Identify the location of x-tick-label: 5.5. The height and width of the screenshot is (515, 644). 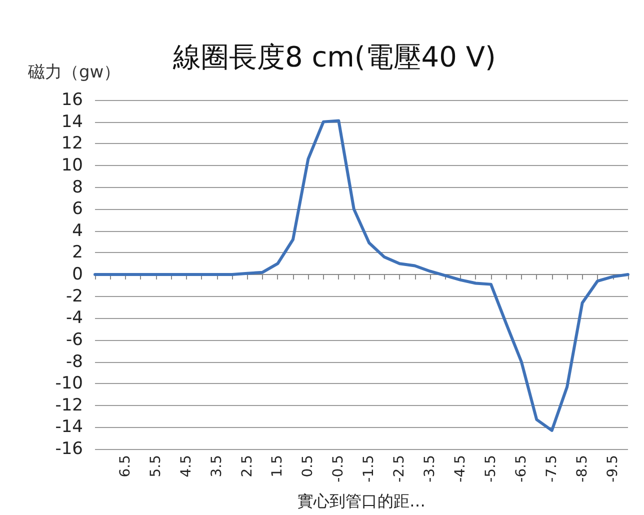
(156, 466).